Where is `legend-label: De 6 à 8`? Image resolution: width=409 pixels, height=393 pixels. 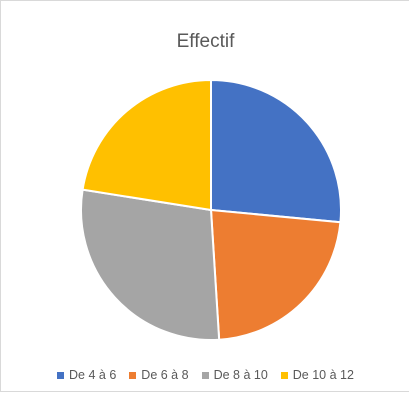 legend-label: De 6 à 8 is located at coordinates (165, 375).